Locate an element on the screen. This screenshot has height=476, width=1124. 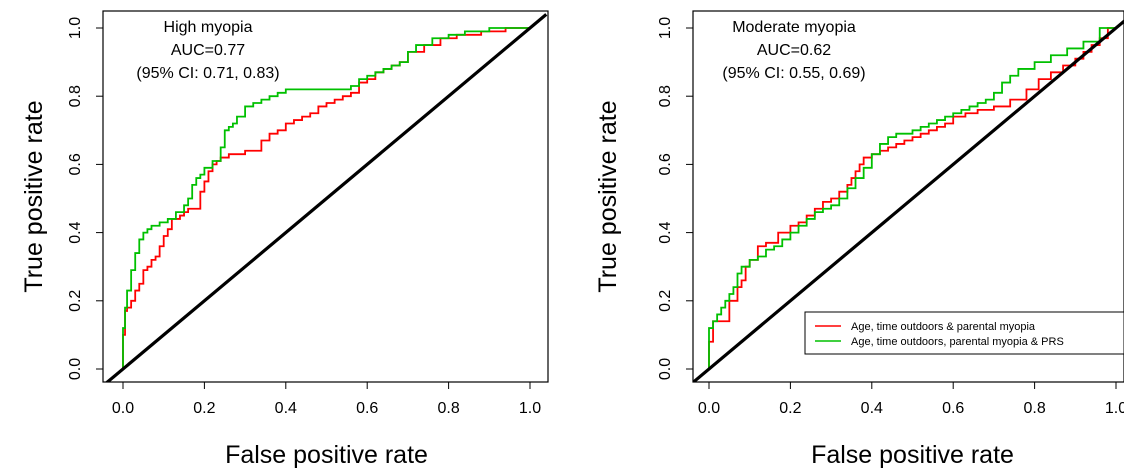
annotation-line-2: AUC=0.77 is located at coordinates (208, 50).